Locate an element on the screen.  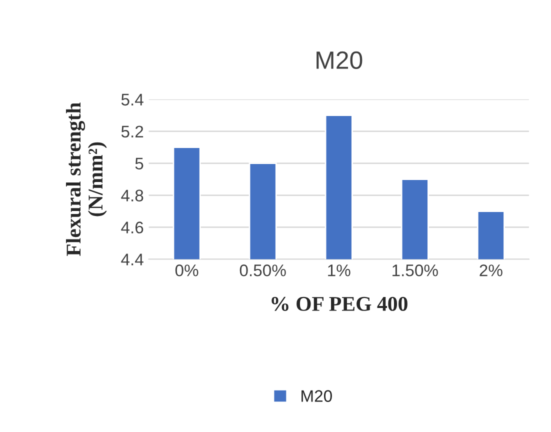
x-tick-label: 0% is located at coordinates (186, 270).